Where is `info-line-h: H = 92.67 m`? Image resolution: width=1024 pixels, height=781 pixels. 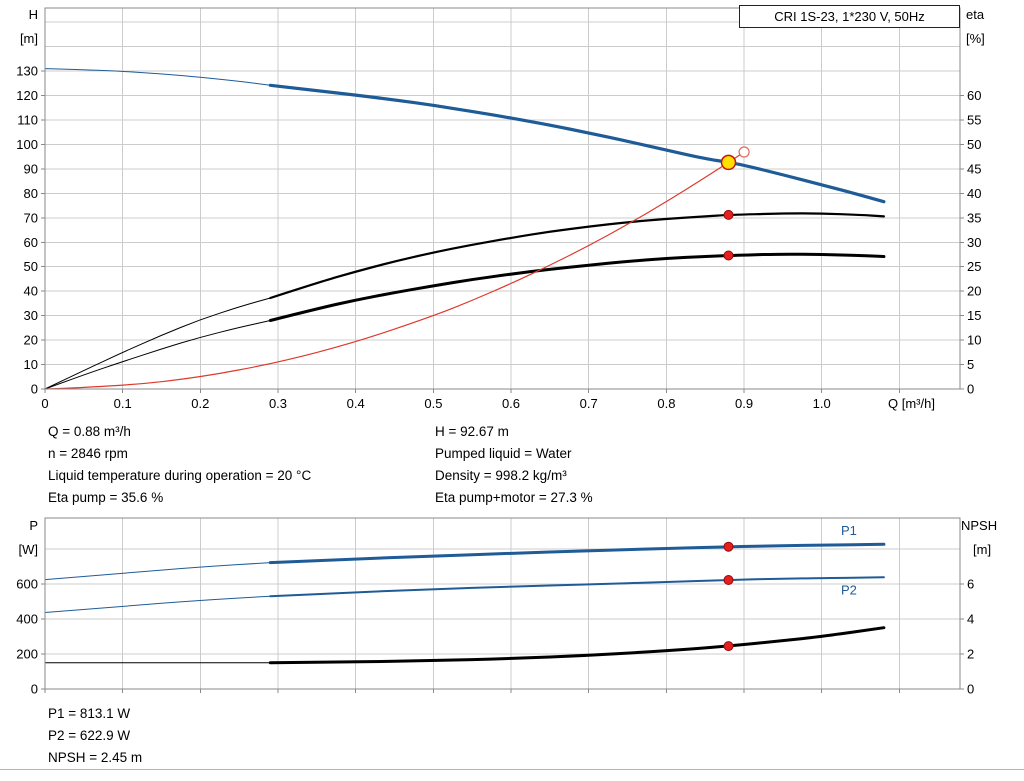 info-line-h: H = 92.67 m is located at coordinates (472, 431).